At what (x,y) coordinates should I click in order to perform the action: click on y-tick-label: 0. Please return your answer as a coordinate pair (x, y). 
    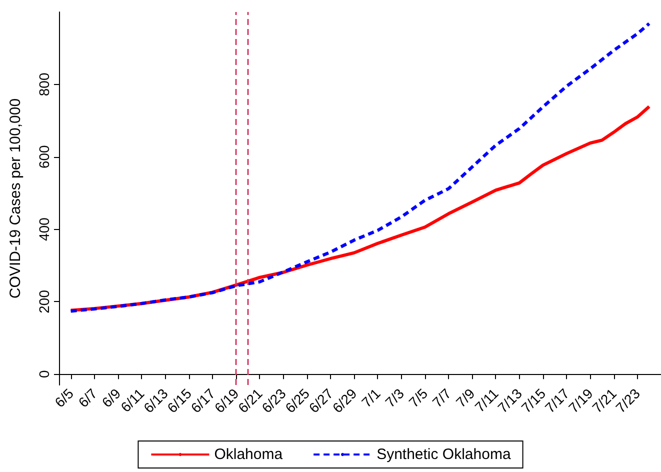
    Looking at the image, I should click on (44, 374).